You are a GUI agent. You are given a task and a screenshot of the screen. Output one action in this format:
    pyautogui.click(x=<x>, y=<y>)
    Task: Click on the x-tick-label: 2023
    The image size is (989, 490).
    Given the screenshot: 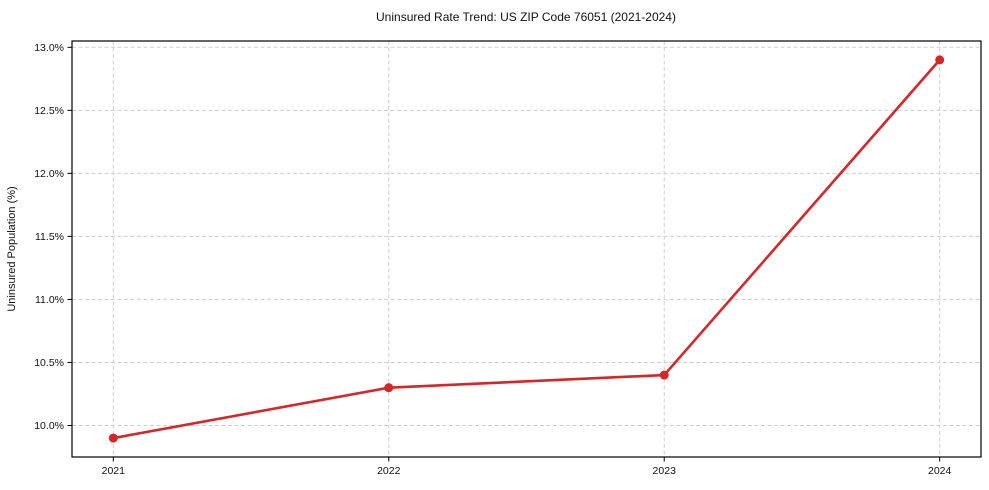 What is the action you would take?
    pyautogui.click(x=665, y=471)
    